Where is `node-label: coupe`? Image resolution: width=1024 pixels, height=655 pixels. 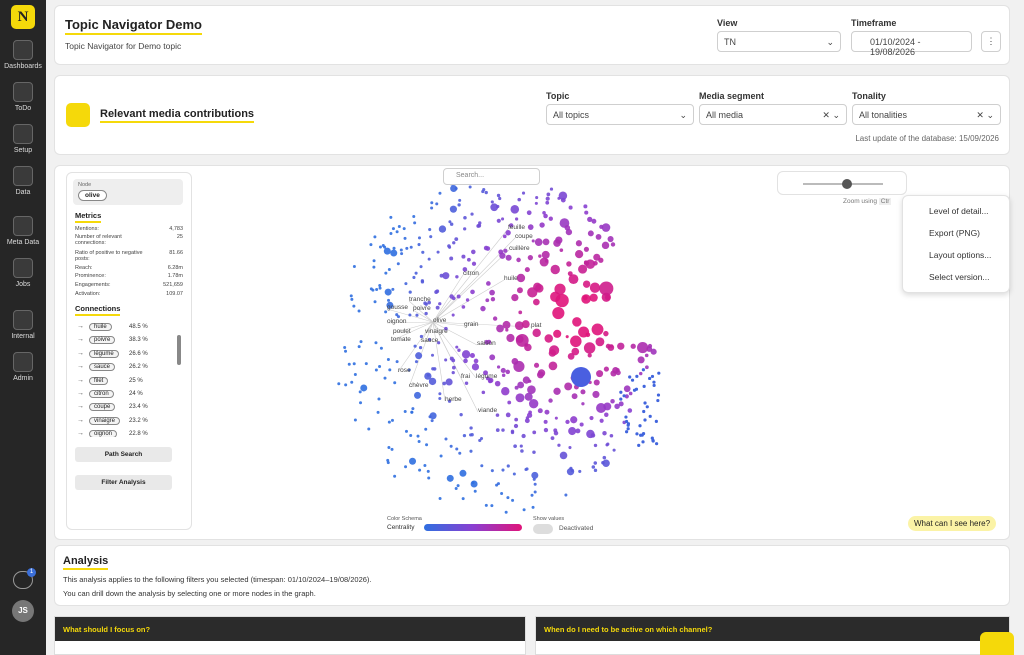 node-label: coupe is located at coordinates (524, 236).